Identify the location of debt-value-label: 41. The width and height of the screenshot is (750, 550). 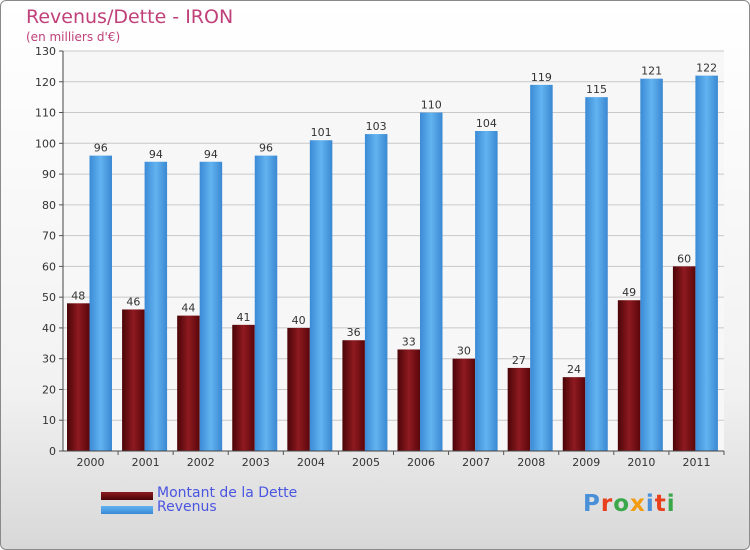
(244, 317).